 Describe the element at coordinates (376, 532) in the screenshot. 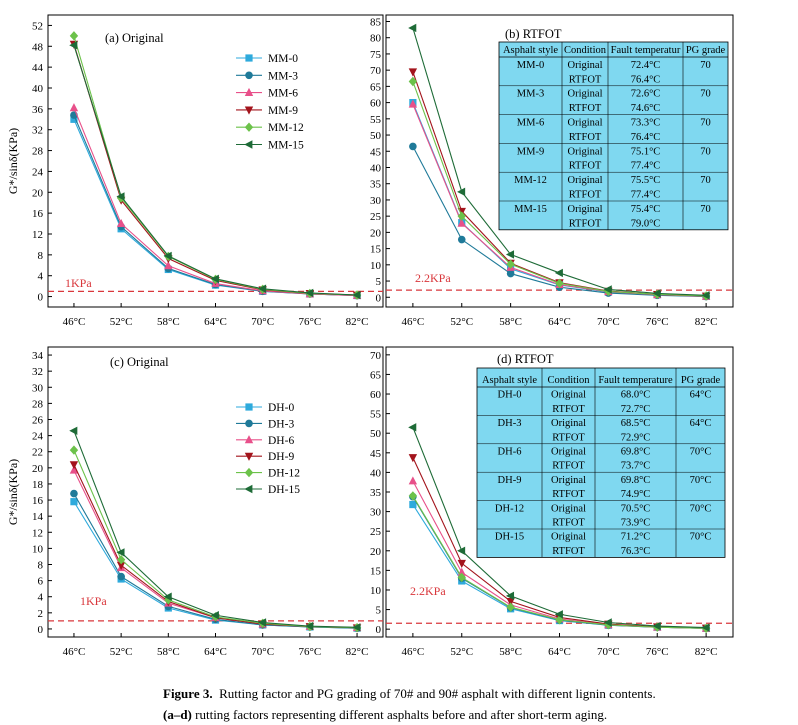

I see `y-tick-label: 25` at that location.